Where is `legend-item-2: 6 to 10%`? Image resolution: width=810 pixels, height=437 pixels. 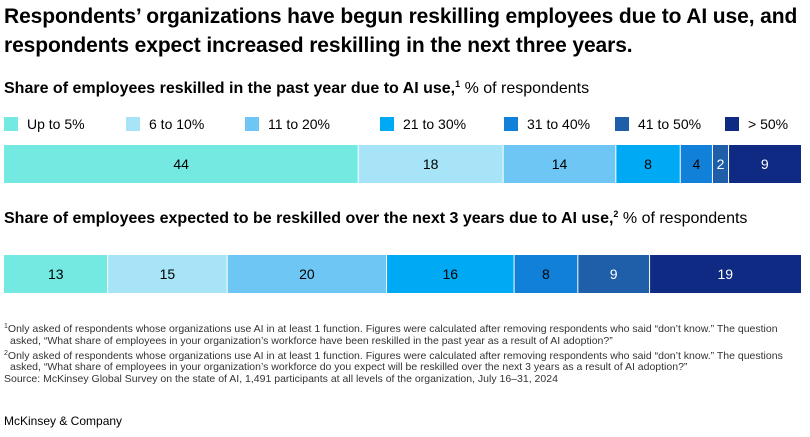 legend-item-2: 6 to 10% is located at coordinates (165, 124).